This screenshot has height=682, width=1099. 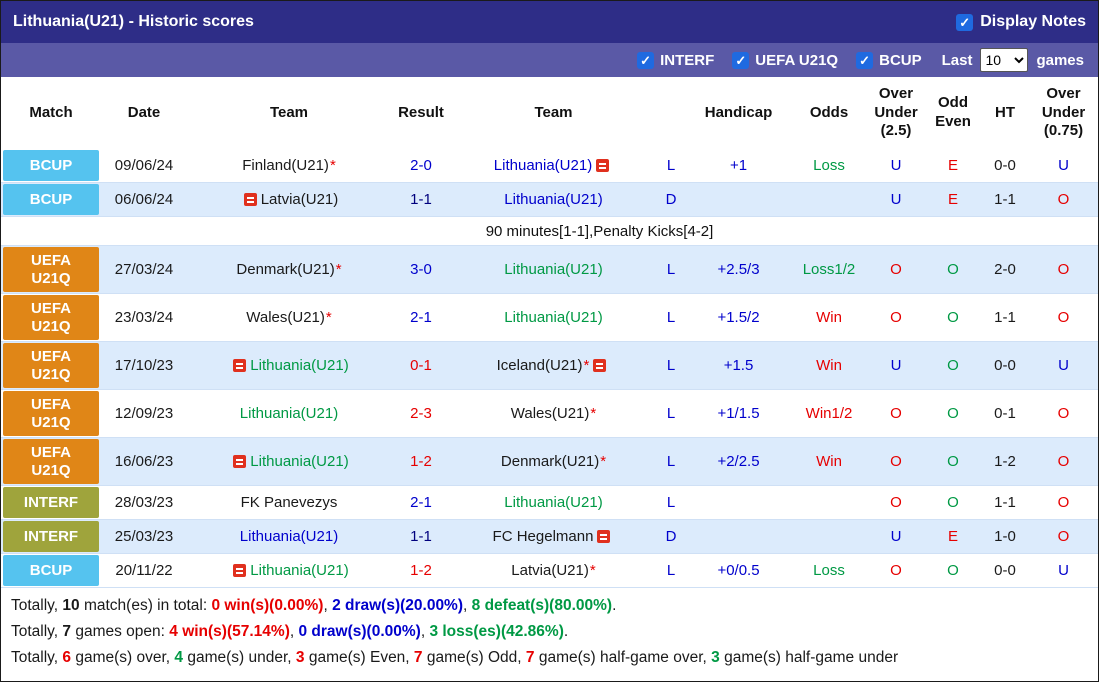 What do you see at coordinates (1021, 22) in the screenshot?
I see `display-notes-toggle: ✓ Display Notes` at bounding box center [1021, 22].